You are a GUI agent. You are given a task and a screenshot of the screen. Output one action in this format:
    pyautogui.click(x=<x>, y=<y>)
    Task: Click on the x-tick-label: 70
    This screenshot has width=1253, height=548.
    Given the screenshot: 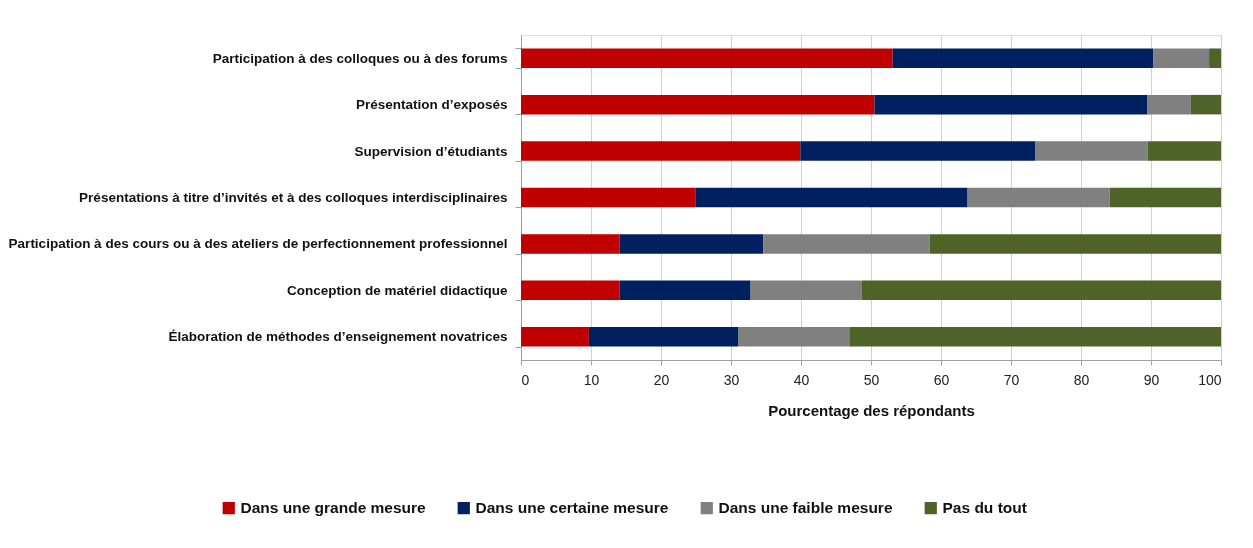 What is the action you would take?
    pyautogui.click(x=1011, y=379)
    